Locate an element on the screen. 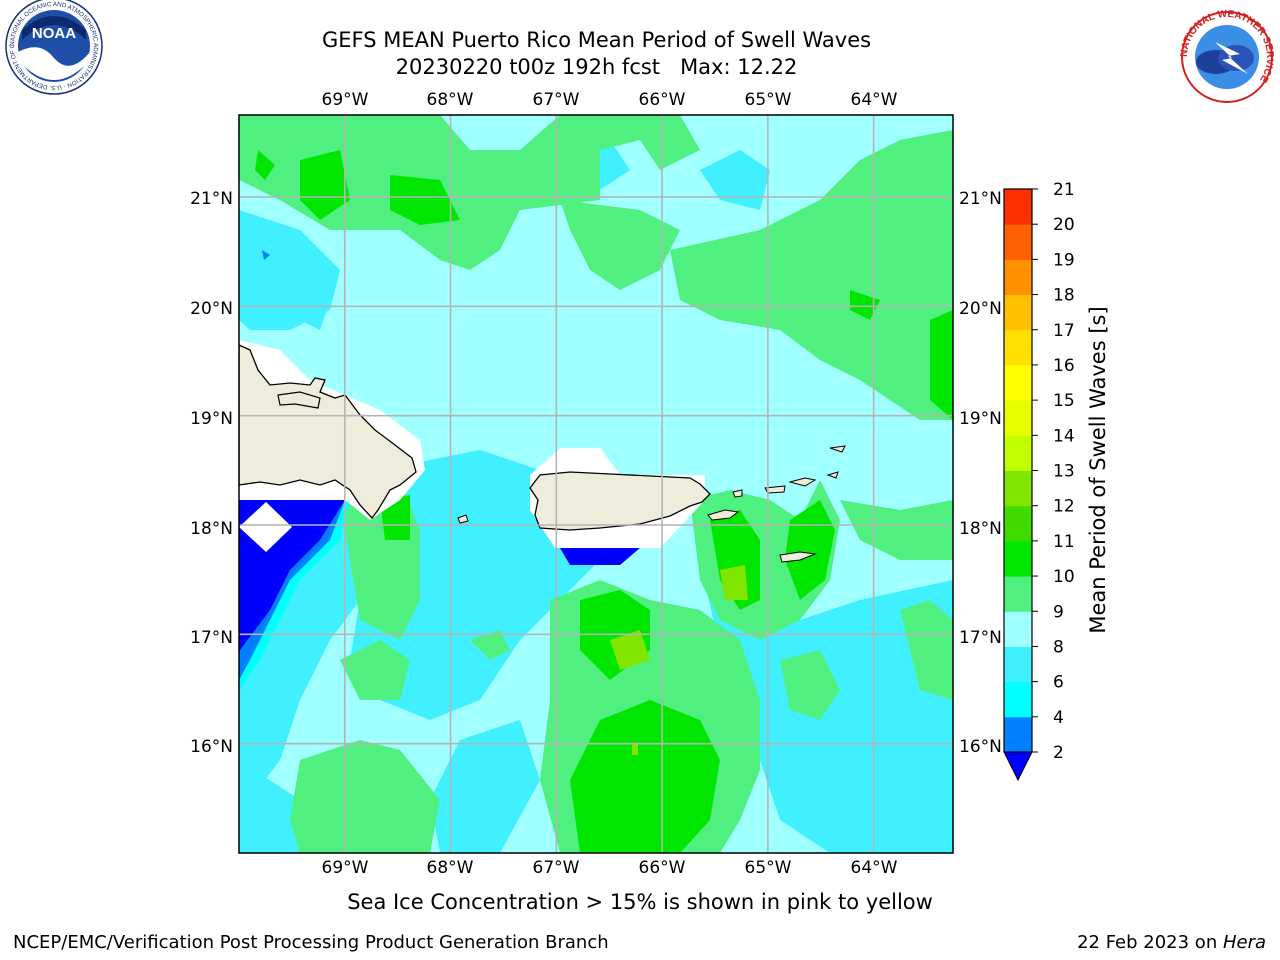 The image size is (1280, 960). vieques-island is located at coordinates (723, 515).